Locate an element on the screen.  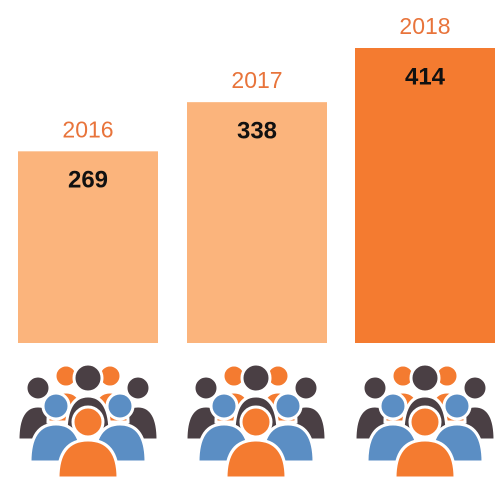
value-label: 414 is located at coordinates (425, 76).